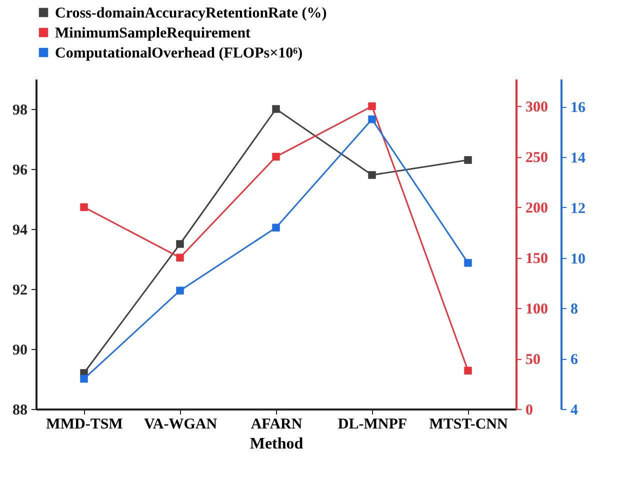 This screenshot has width=633, height=483. Describe the element at coordinates (533, 360) in the screenshot. I see `y2-tick-label: 50` at that location.